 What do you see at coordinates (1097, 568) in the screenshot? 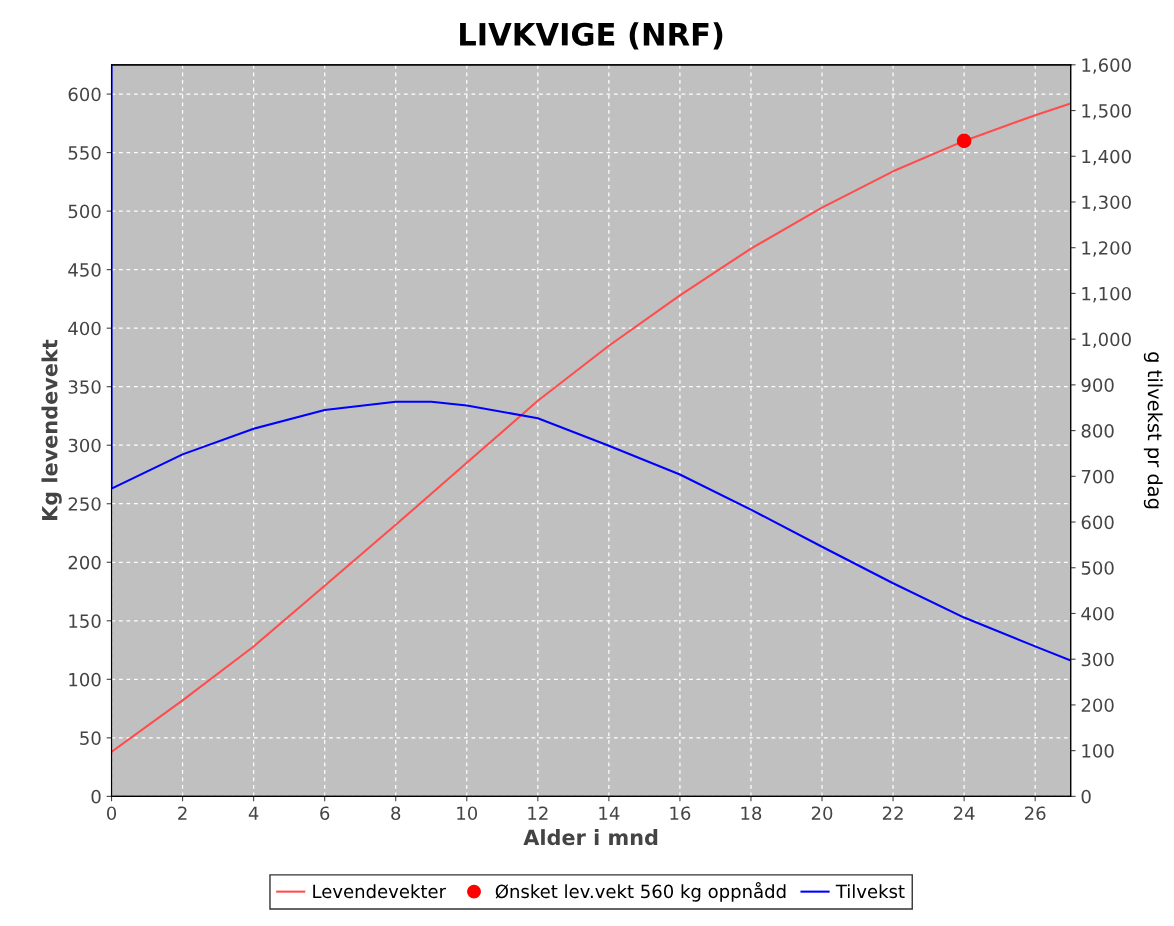
I see `y2-tick-label: 500` at bounding box center [1097, 568].